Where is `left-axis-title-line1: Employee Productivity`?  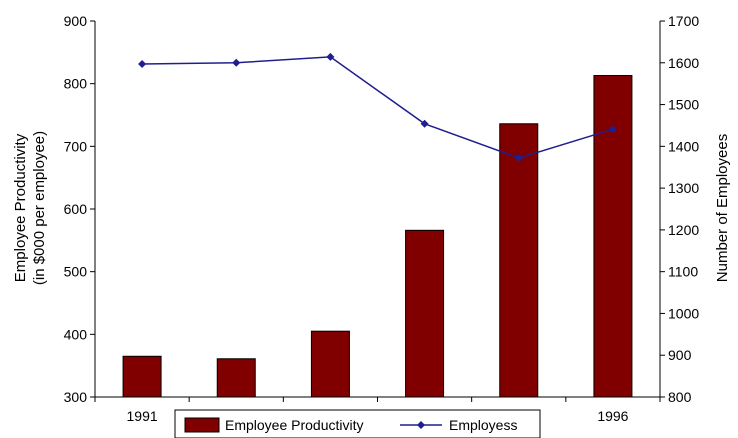
left-axis-title-line1: Employee Productivity is located at coordinates (20, 207).